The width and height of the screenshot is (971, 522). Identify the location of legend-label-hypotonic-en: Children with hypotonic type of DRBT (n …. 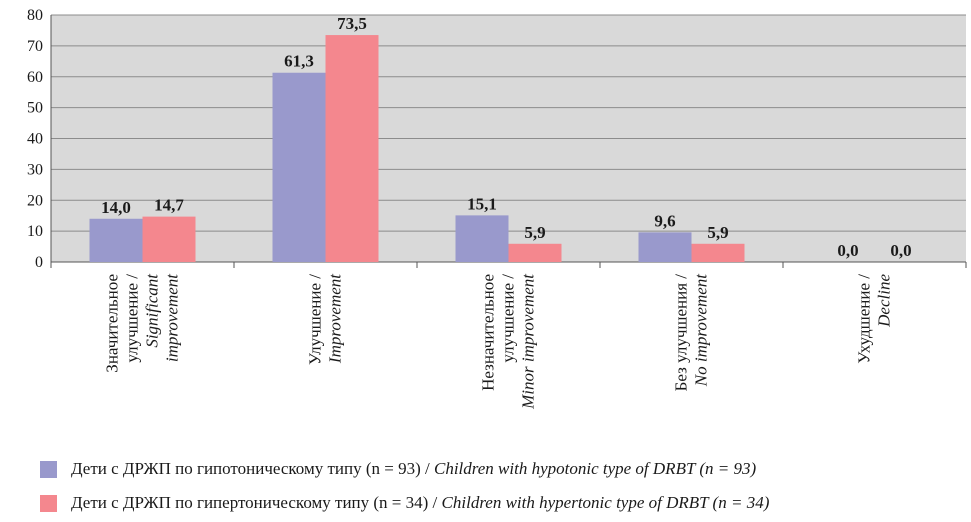
(595, 468).